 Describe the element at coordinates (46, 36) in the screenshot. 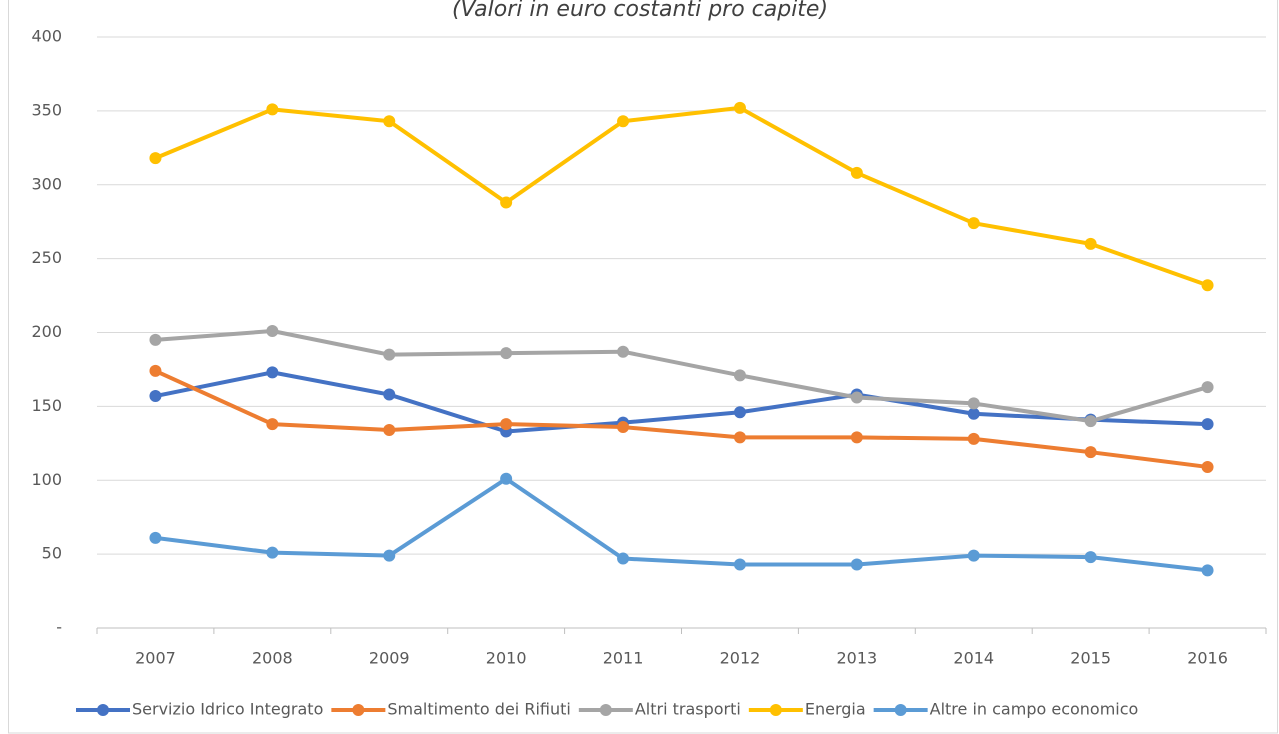

I see `y-tick-label: 400` at that location.